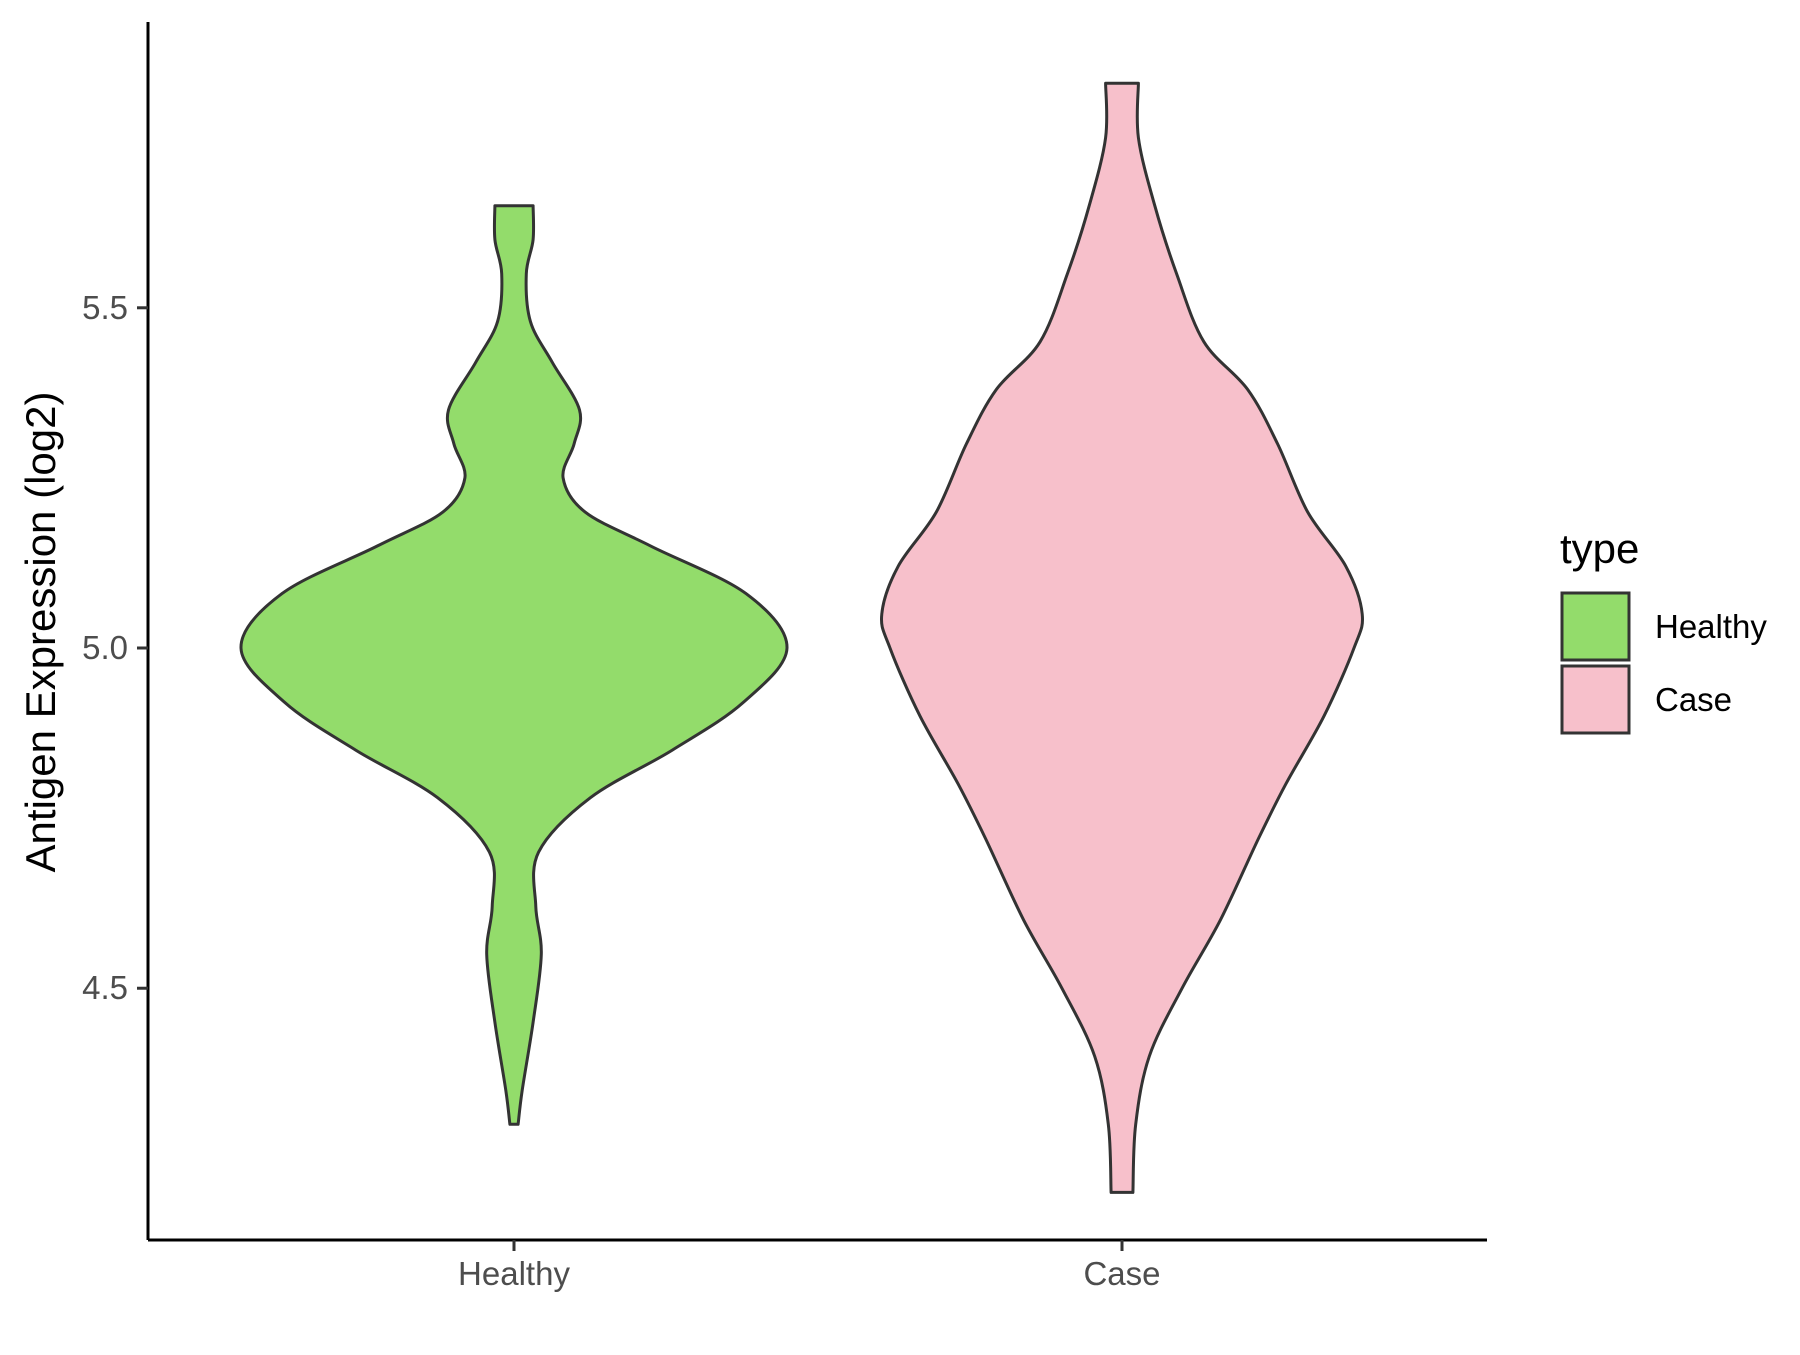 Image resolution: width=1800 pixels, height=1355 pixels. What do you see at coordinates (1663, 663) in the screenshot?
I see `legend-items: Healthy Case` at bounding box center [1663, 663].